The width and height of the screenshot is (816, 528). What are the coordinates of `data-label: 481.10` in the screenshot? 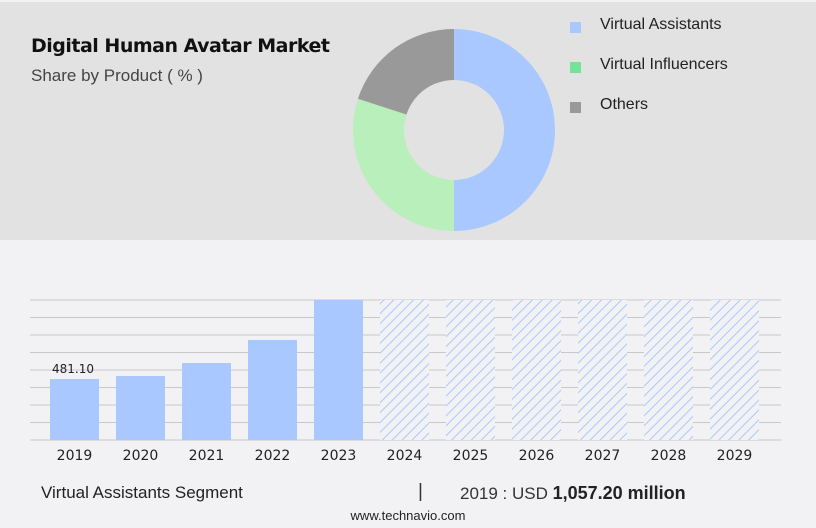 It's located at (73, 369).